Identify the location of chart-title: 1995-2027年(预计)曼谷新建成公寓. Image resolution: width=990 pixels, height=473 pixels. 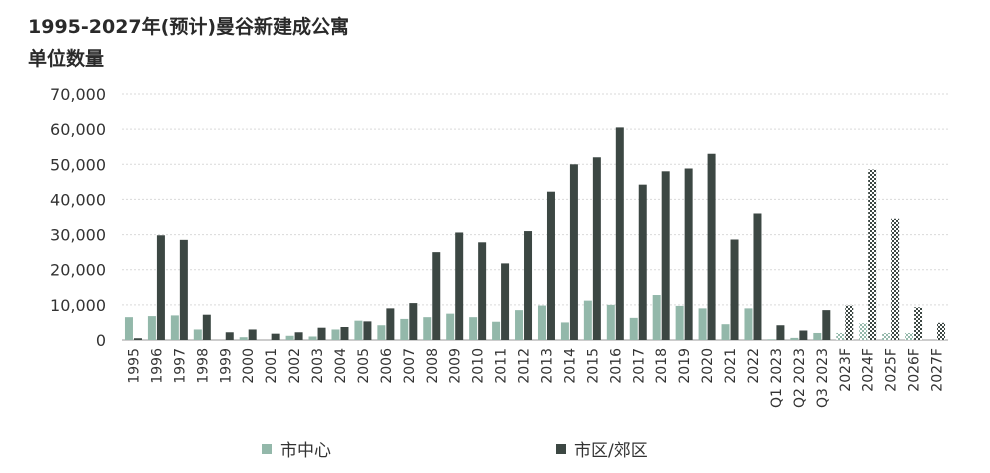
(189, 27).